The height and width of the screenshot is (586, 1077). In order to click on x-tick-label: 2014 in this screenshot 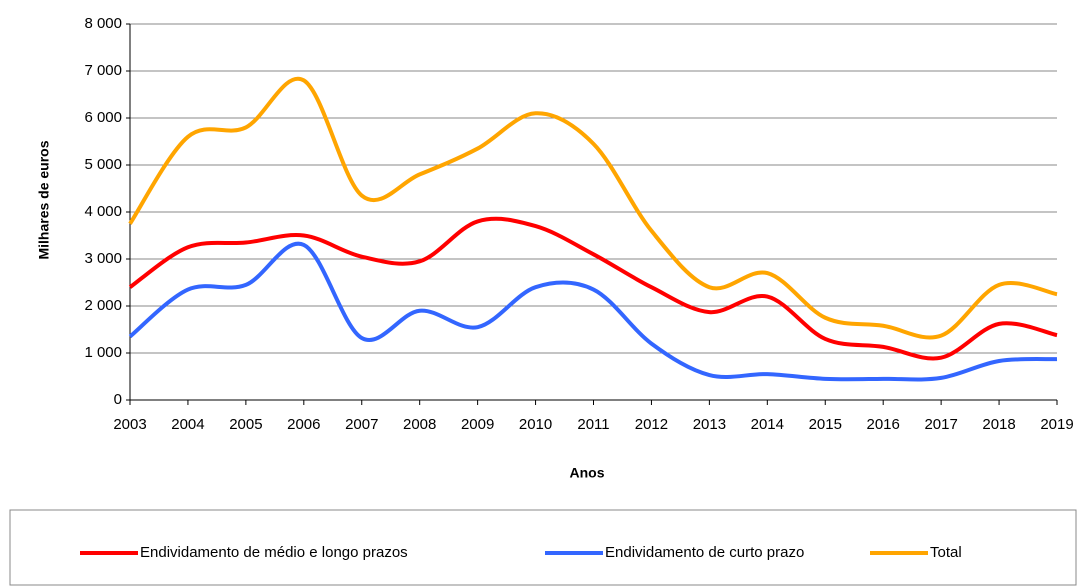, I will do `click(767, 424)`.